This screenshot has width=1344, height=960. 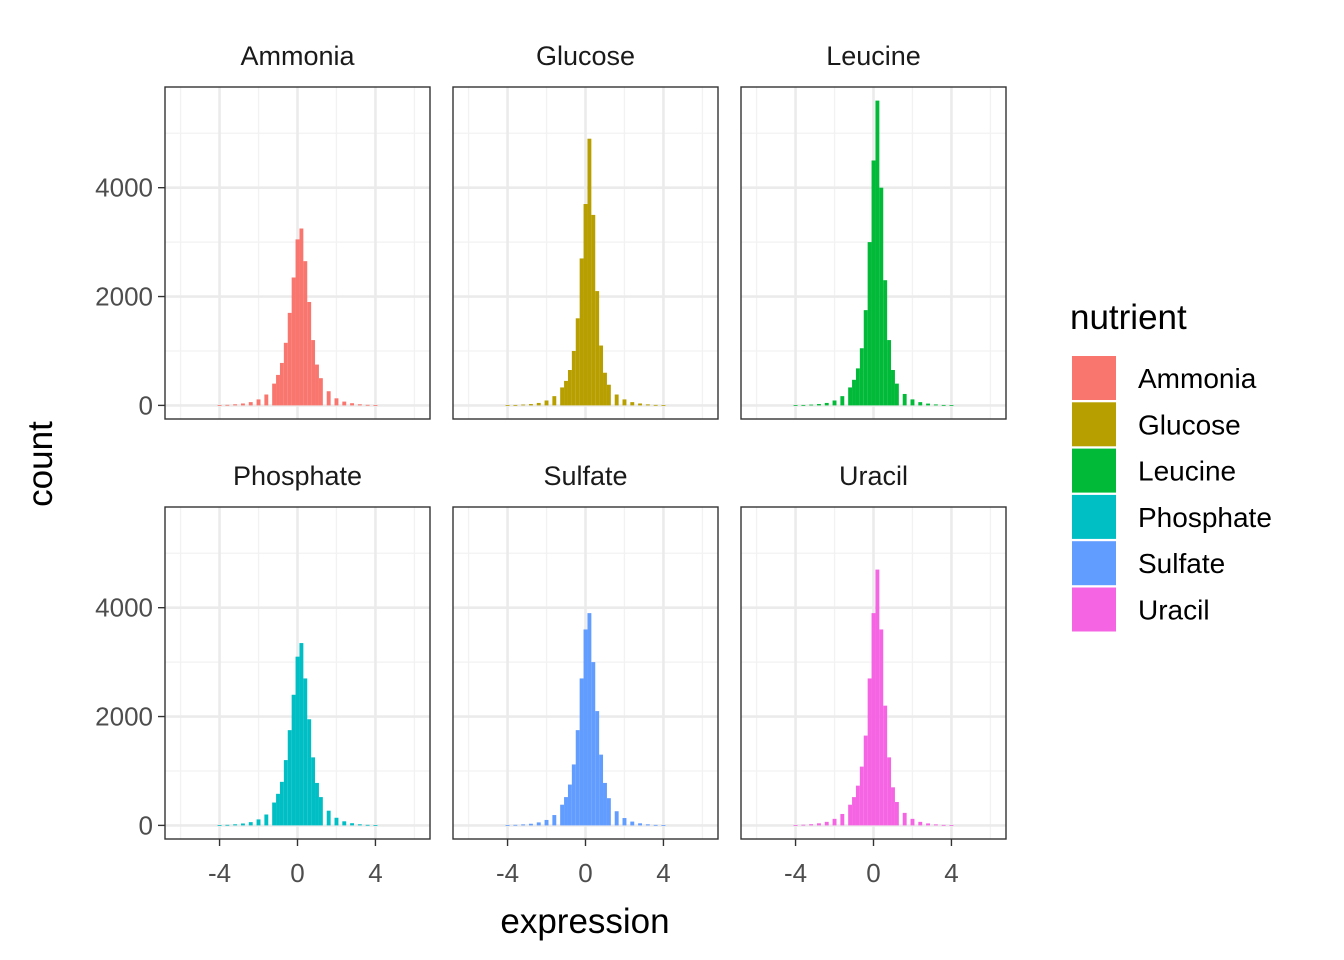 What do you see at coordinates (1189, 424) in the screenshot?
I see `legend-label-glucose: Glucose` at bounding box center [1189, 424].